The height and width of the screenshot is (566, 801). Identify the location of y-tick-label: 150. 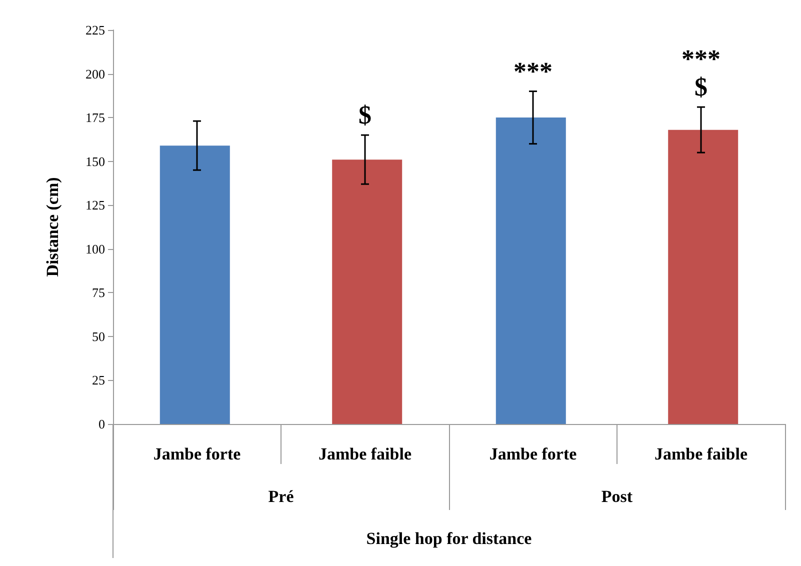
(95, 161).